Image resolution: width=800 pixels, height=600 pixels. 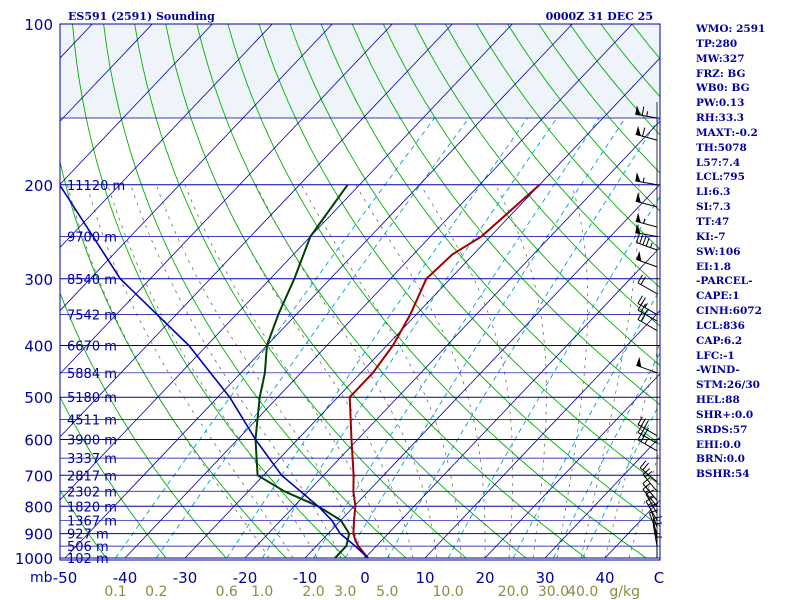 I want to click on height-label: 5180 m, so click(x=92, y=398).